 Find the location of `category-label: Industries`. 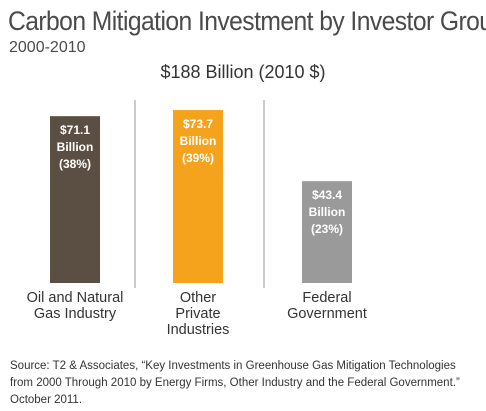

category-label: Industries is located at coordinates (198, 330).